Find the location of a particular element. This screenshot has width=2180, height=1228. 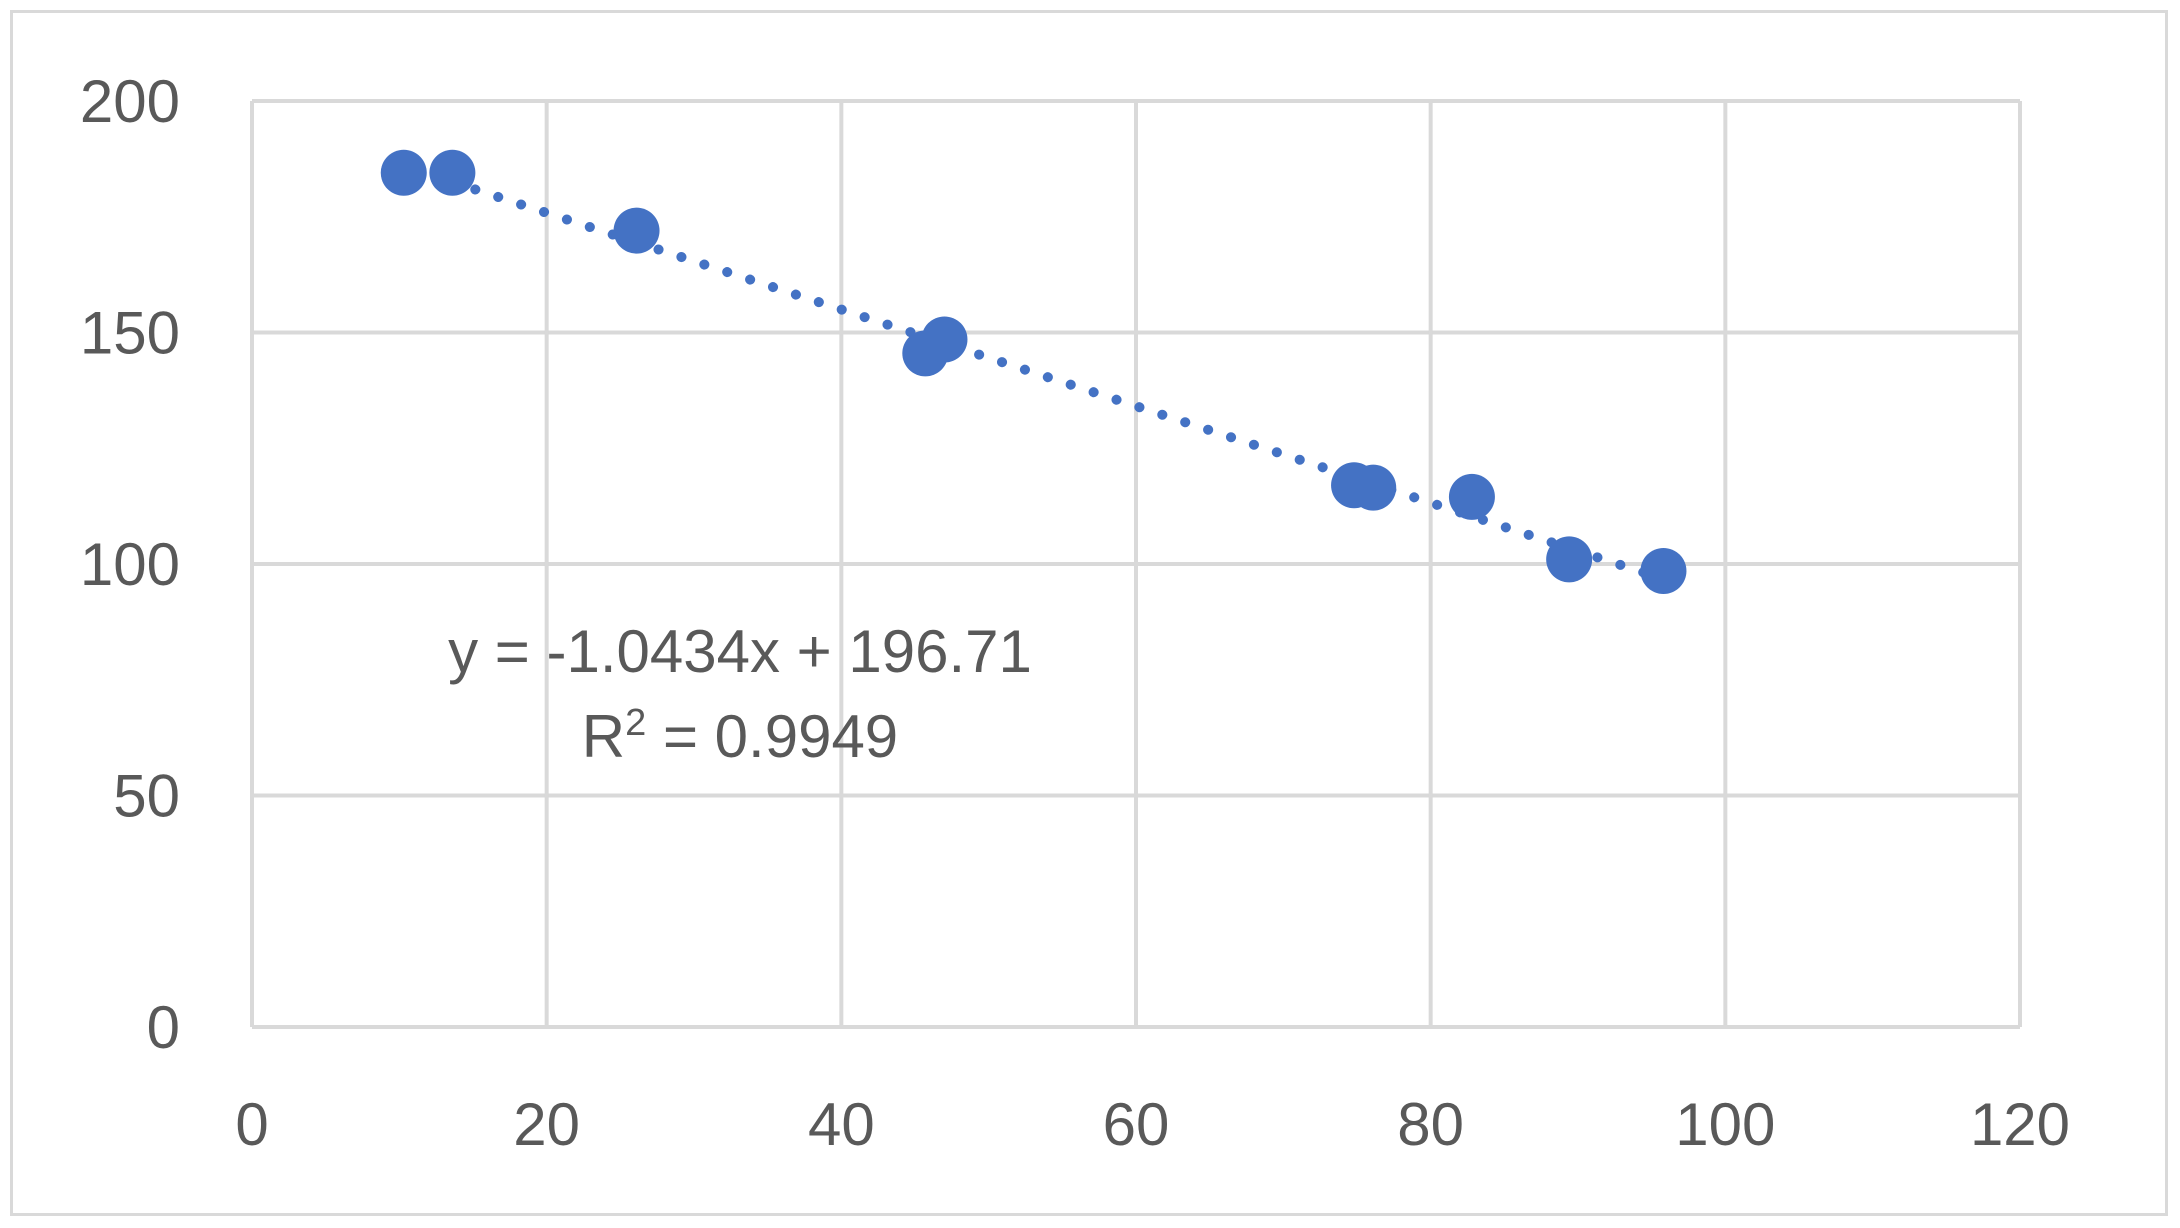

y-tick-label: 100 is located at coordinates (130, 564).